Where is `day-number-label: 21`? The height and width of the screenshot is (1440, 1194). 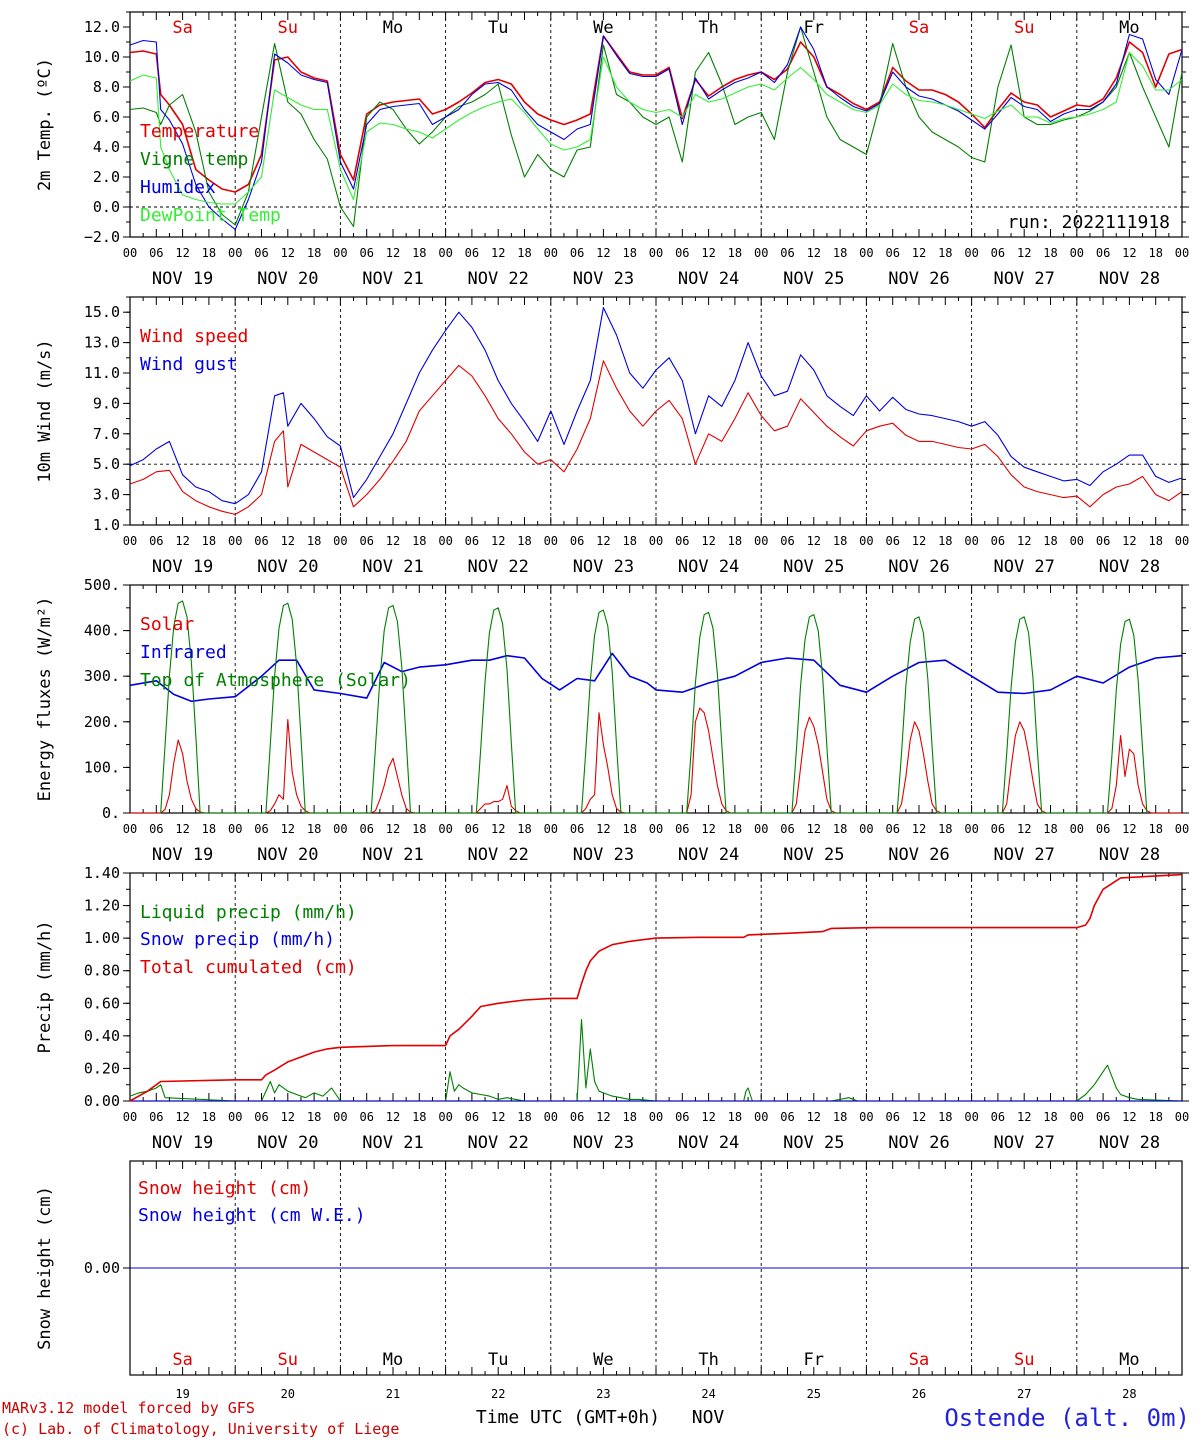 day-number-label: 21 is located at coordinates (393, 1394).